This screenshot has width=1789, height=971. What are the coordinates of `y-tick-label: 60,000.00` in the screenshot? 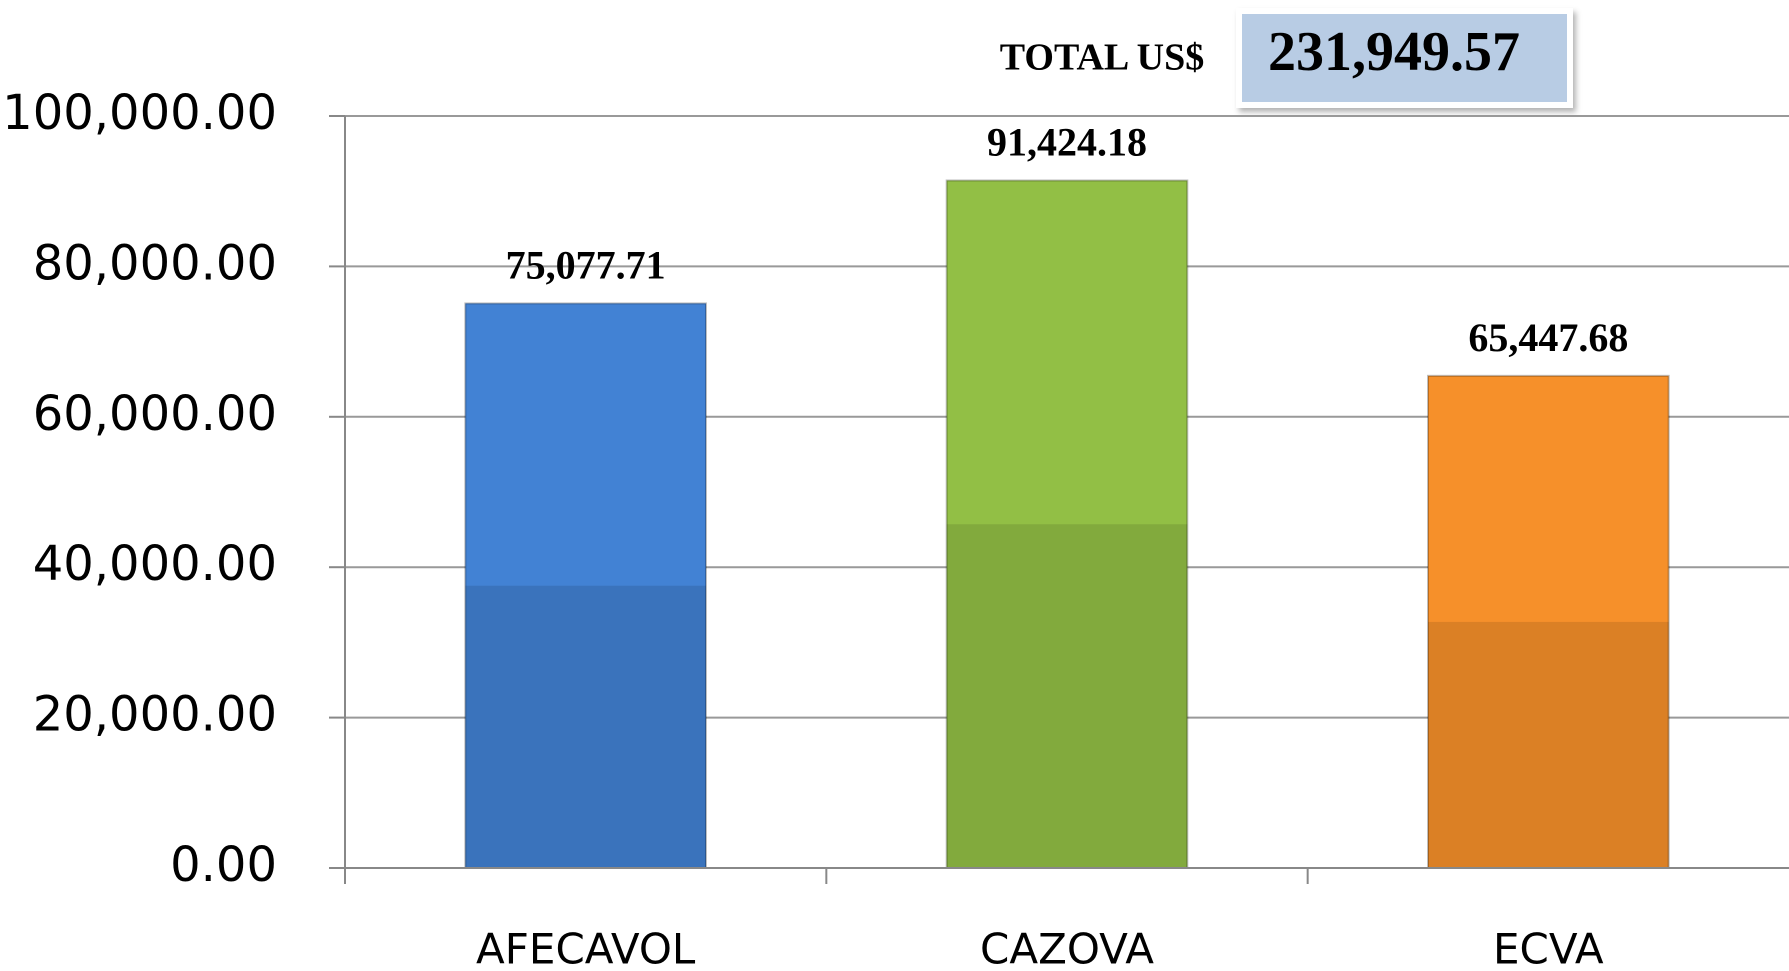 It's located at (155, 414).